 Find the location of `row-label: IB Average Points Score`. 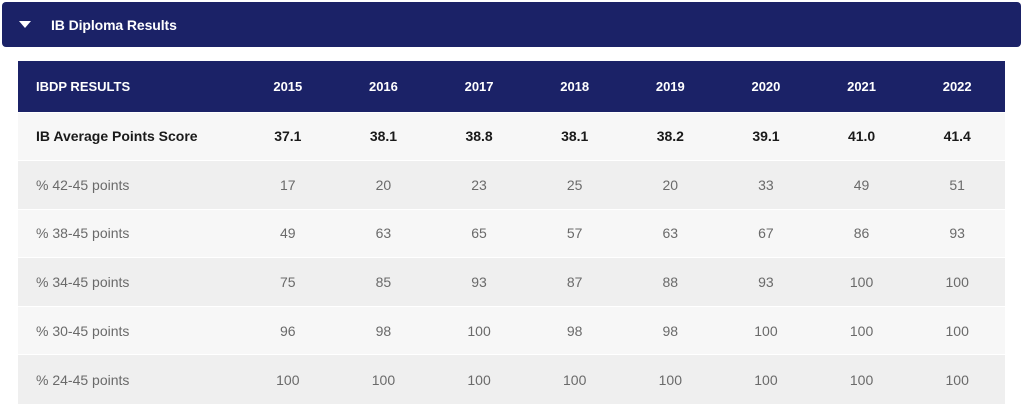

row-label: IB Average Points Score is located at coordinates (129, 136).